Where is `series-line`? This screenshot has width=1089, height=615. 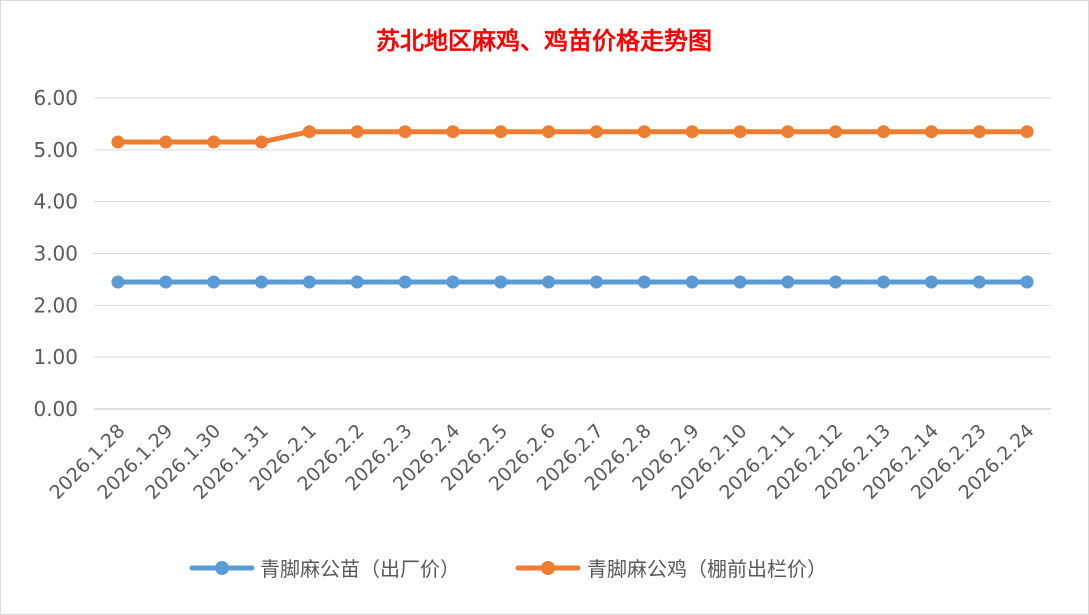
series-line is located at coordinates (572, 137).